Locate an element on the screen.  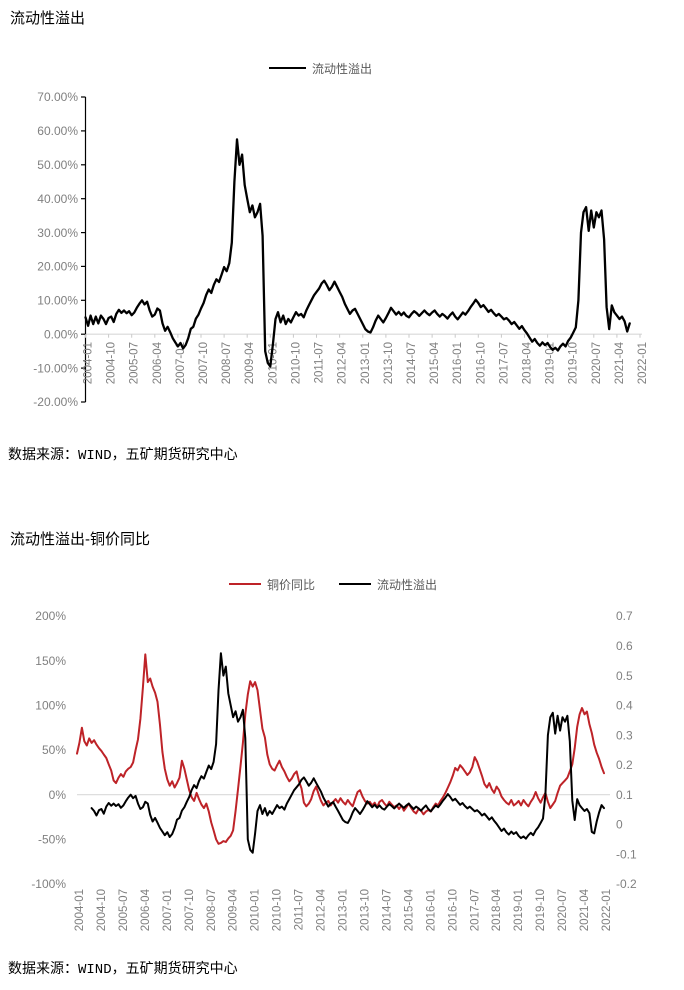
y-axis-tick-label: 30.00% is located at coordinates (57, 233).